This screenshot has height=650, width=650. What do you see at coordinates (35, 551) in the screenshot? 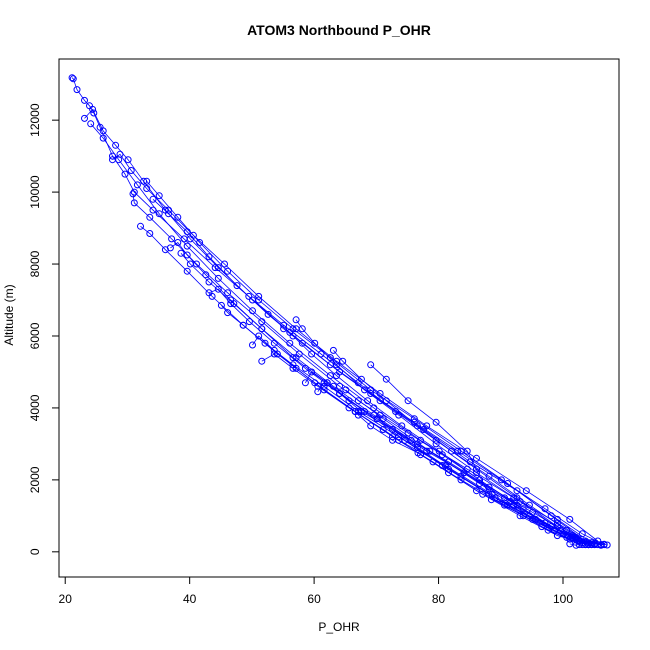
I see `y-tick-label: 0` at bounding box center [35, 551].